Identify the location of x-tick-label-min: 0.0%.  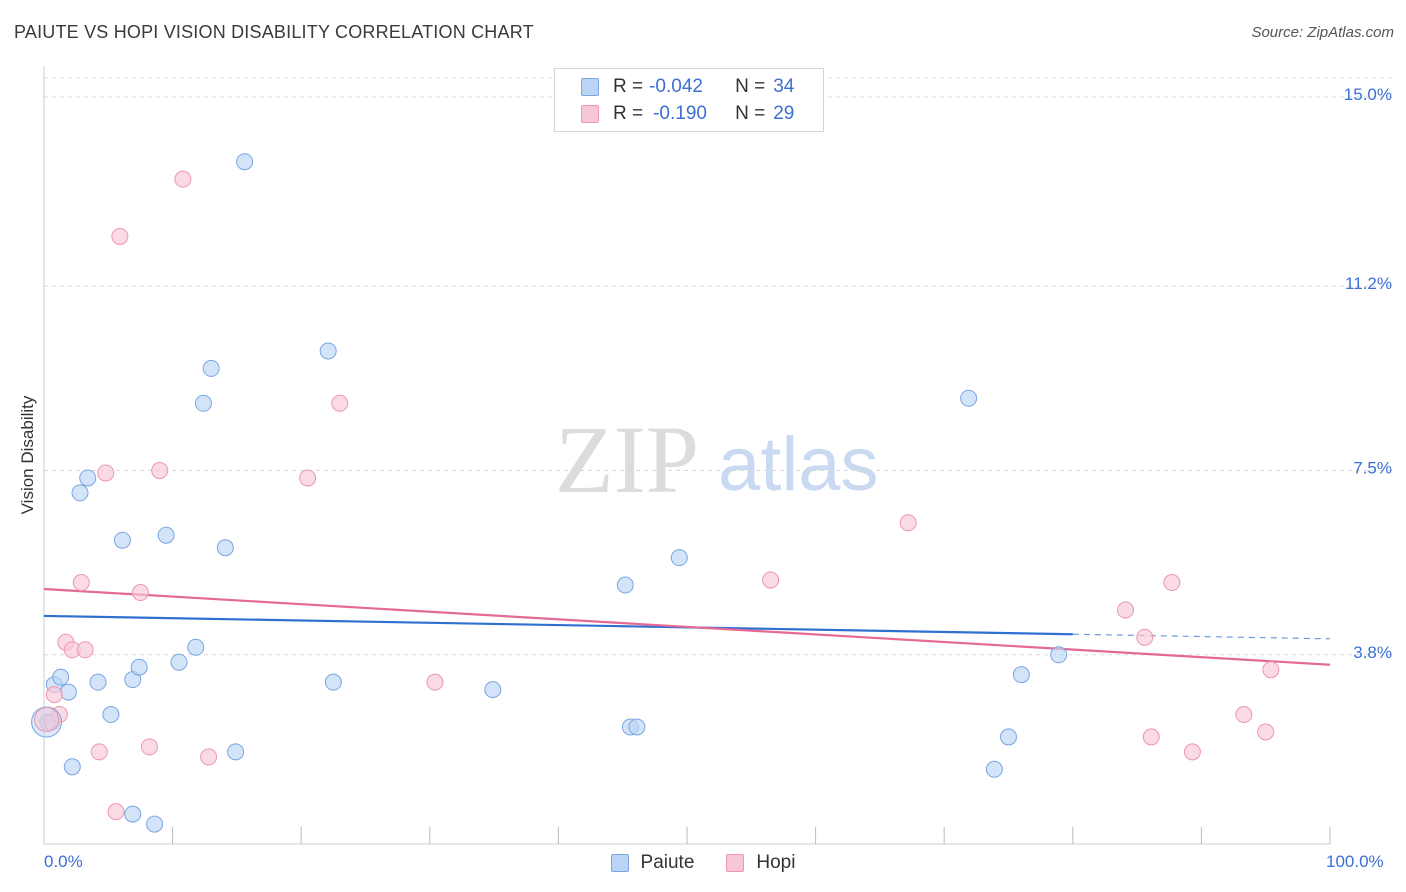
(63, 861).